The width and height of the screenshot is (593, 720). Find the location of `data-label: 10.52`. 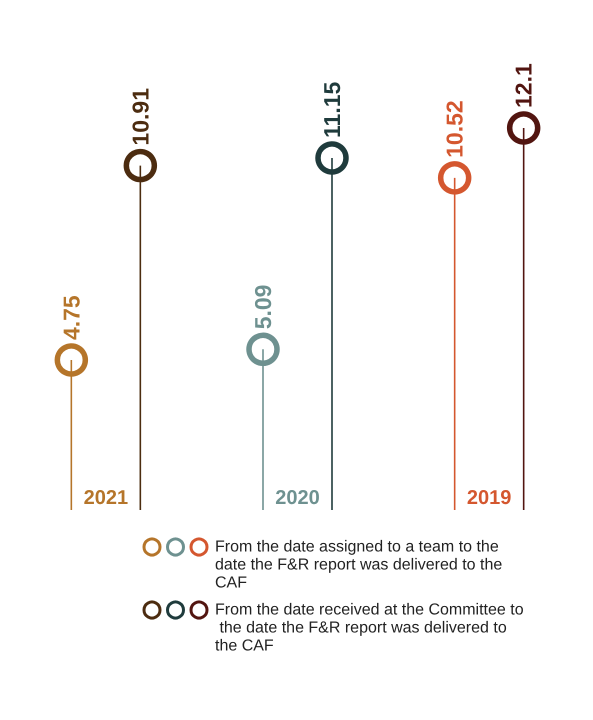

data-label: 10.52 is located at coordinates (455, 129).